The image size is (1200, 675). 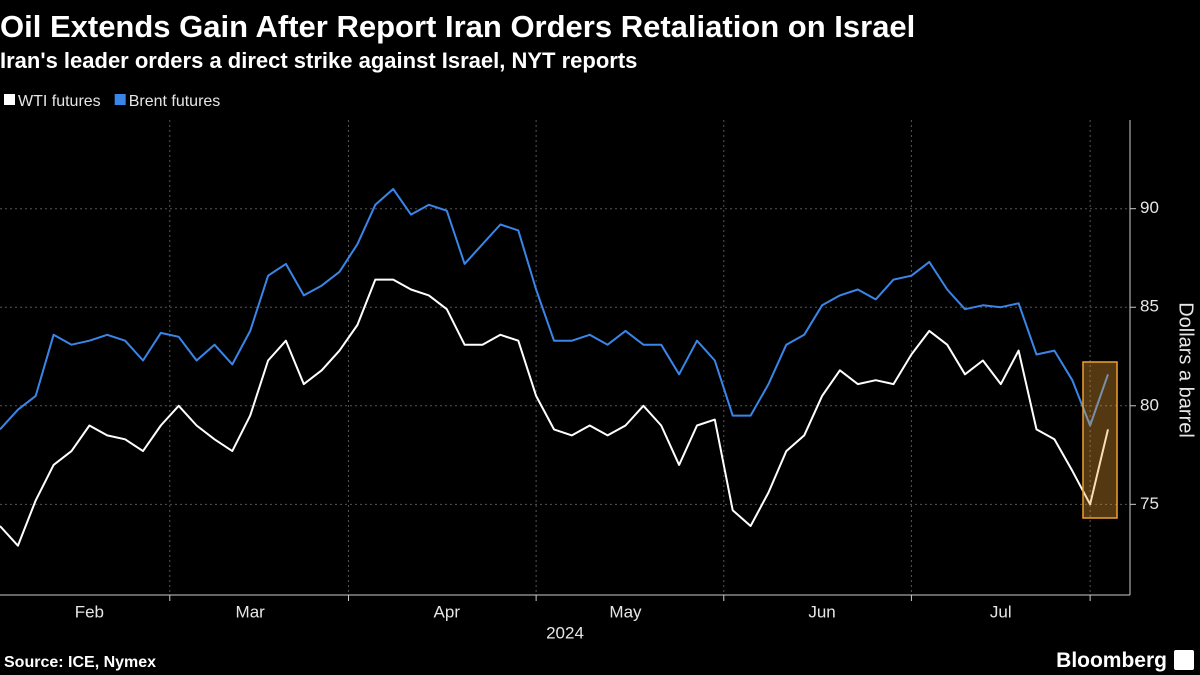 What do you see at coordinates (1100, 440) in the screenshot?
I see `highlight-box` at bounding box center [1100, 440].